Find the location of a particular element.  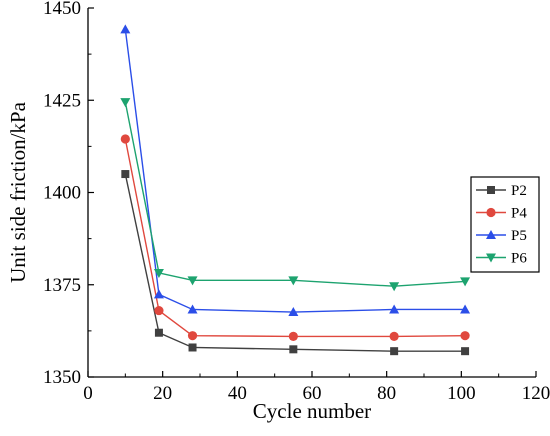

x-axis-title: Cycle number is located at coordinates (312, 411).